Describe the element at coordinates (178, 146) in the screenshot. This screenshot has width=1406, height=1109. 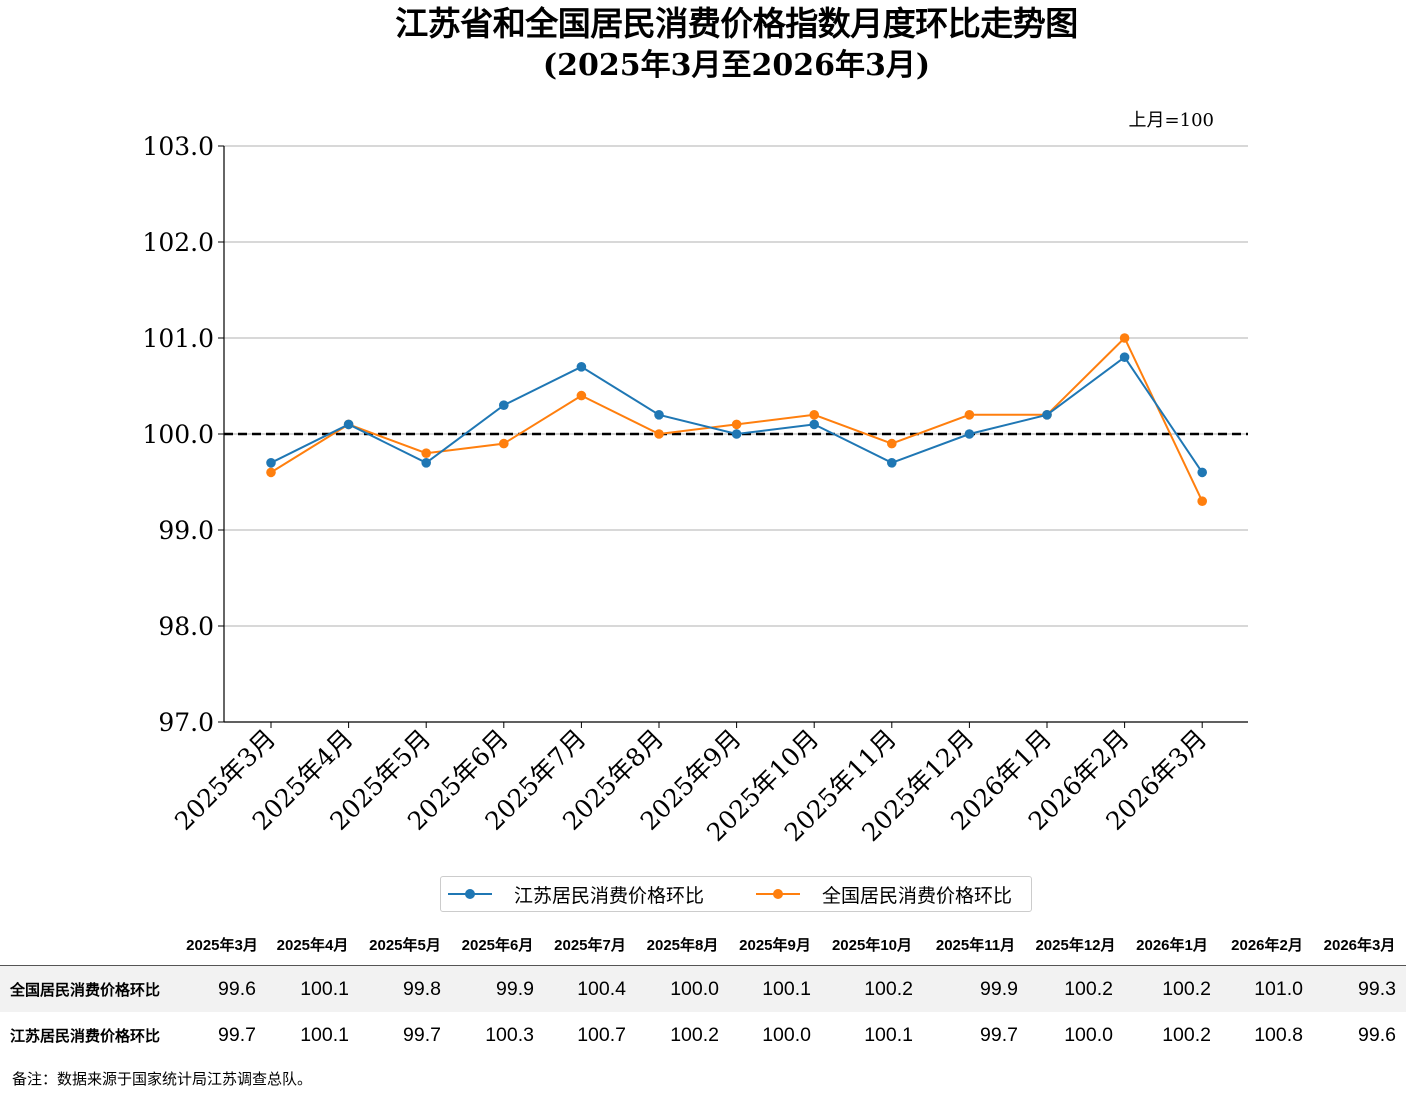
I see `y-tick-label: 103.0` at that location.